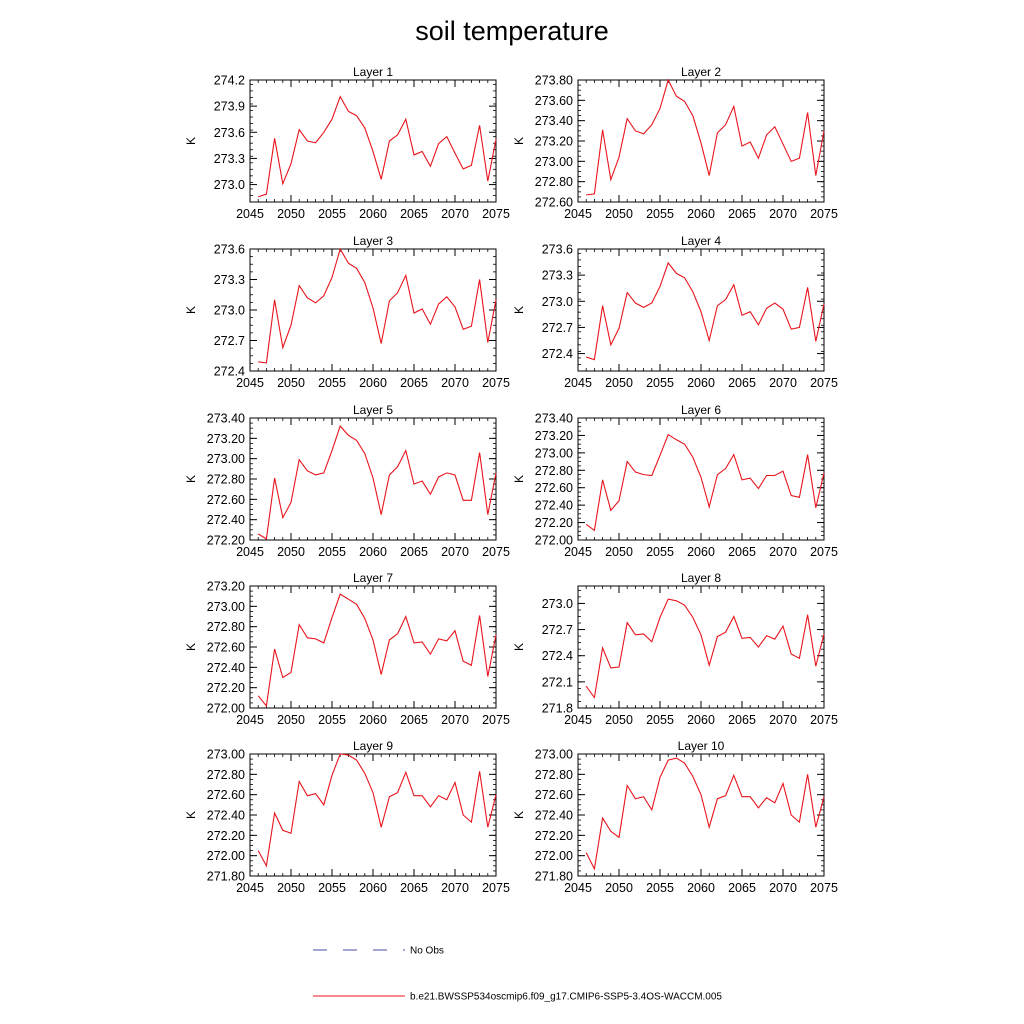 The image size is (1024, 1024). What do you see at coordinates (554, 877) in the screenshot?
I see `y-tick-label: 271.80` at bounding box center [554, 877].